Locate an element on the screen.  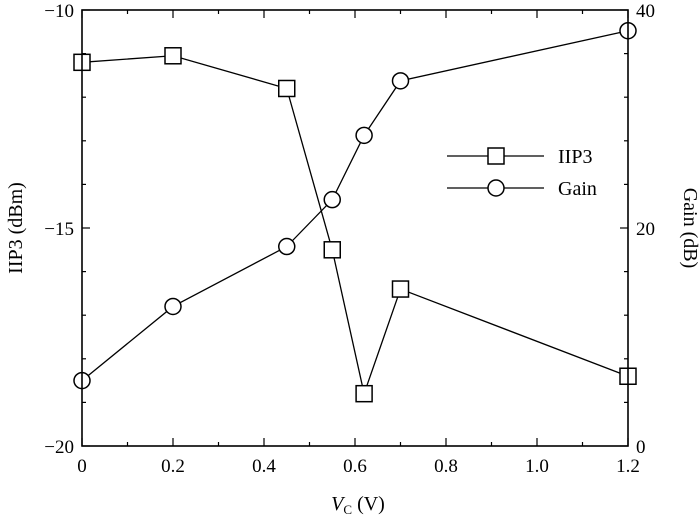
y-left-tick-label: −10 is located at coordinates (59, 11).